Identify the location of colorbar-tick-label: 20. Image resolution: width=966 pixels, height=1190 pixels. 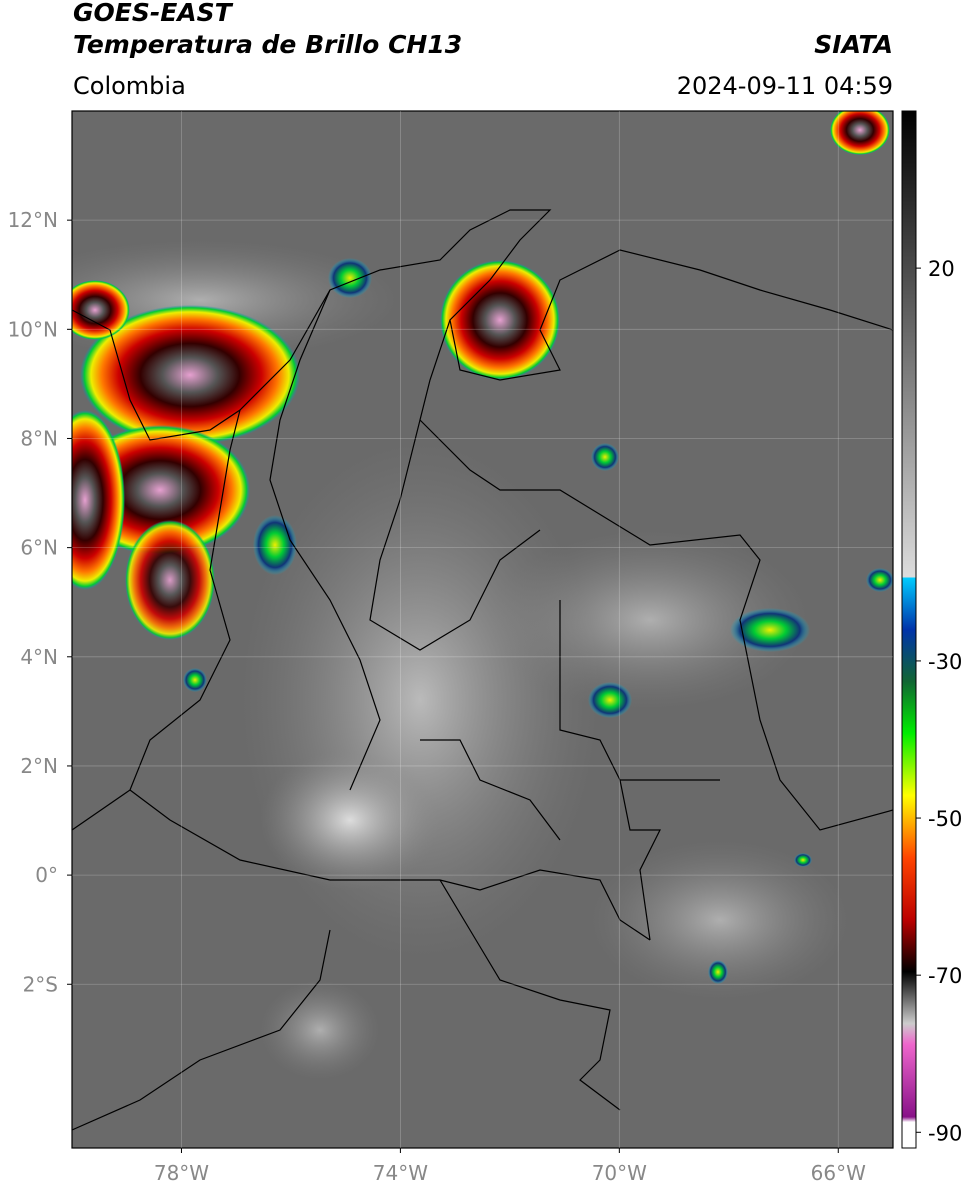
(941, 269).